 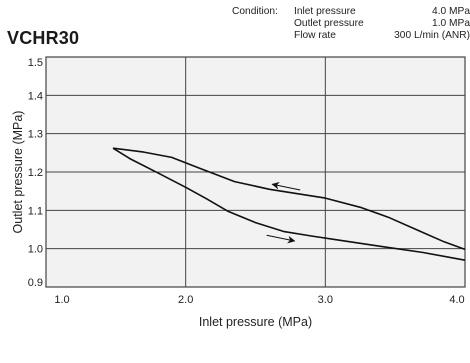 I want to click on condition-value: 4.0 MPa, so click(x=451, y=11).